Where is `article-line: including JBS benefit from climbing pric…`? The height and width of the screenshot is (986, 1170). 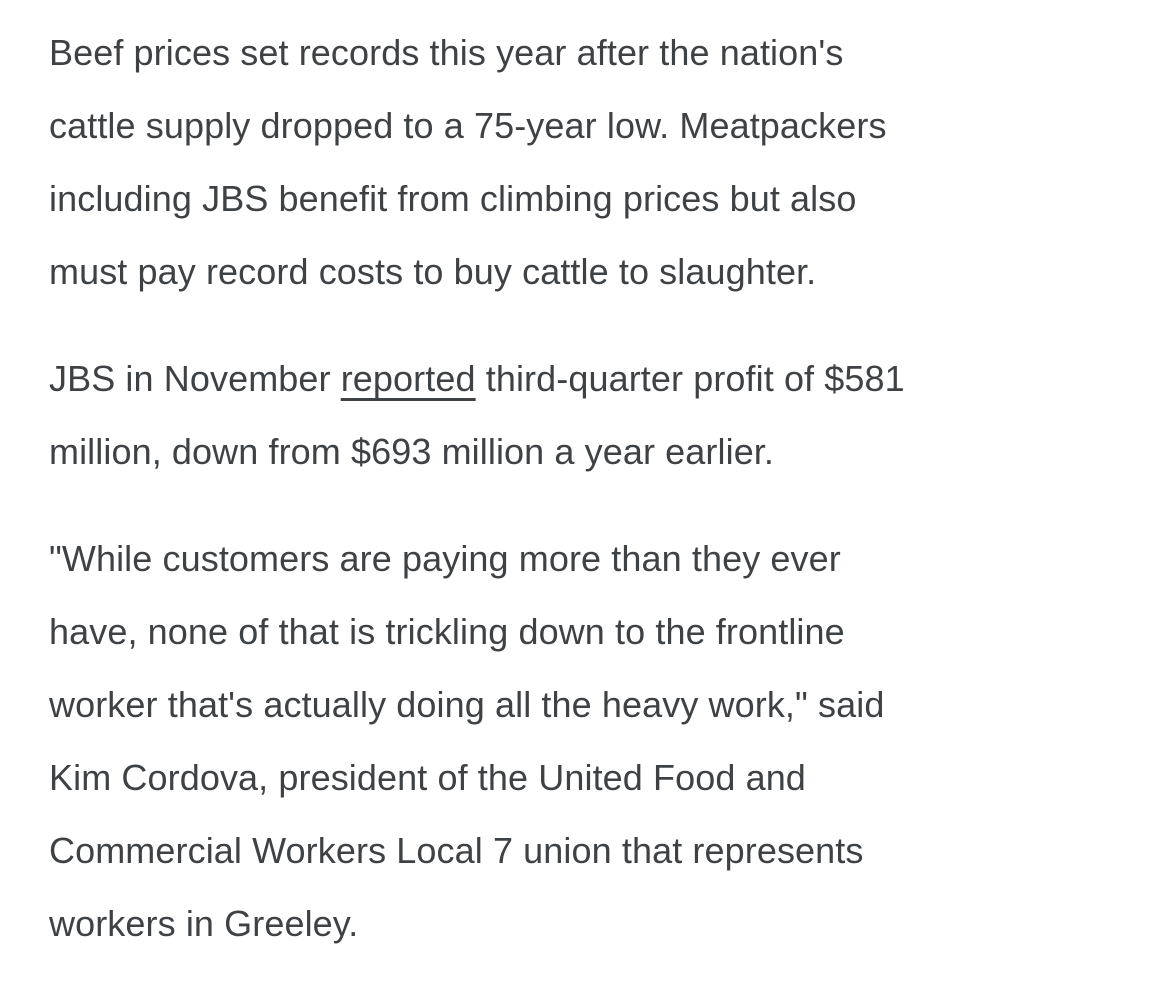
article-line: including JBS benefit from climbing pric… is located at coordinates (453, 198).